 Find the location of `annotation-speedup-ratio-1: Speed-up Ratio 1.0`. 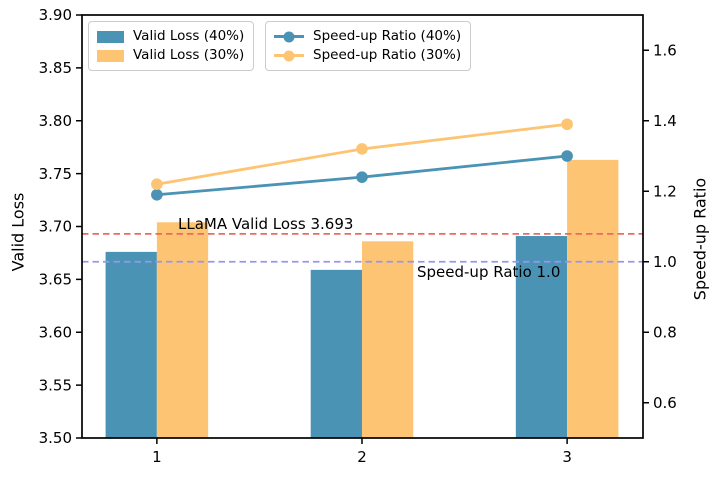

annotation-speedup-ratio-1: Speed-up Ratio 1.0 is located at coordinates (489, 272).